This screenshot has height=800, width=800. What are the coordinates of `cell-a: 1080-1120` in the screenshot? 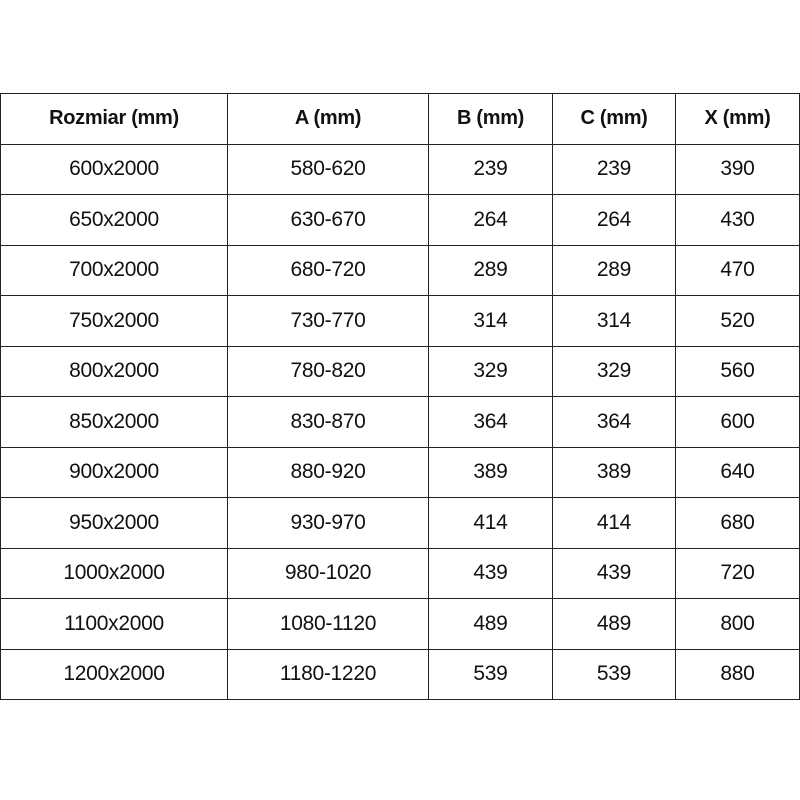 It's located at (328, 624).